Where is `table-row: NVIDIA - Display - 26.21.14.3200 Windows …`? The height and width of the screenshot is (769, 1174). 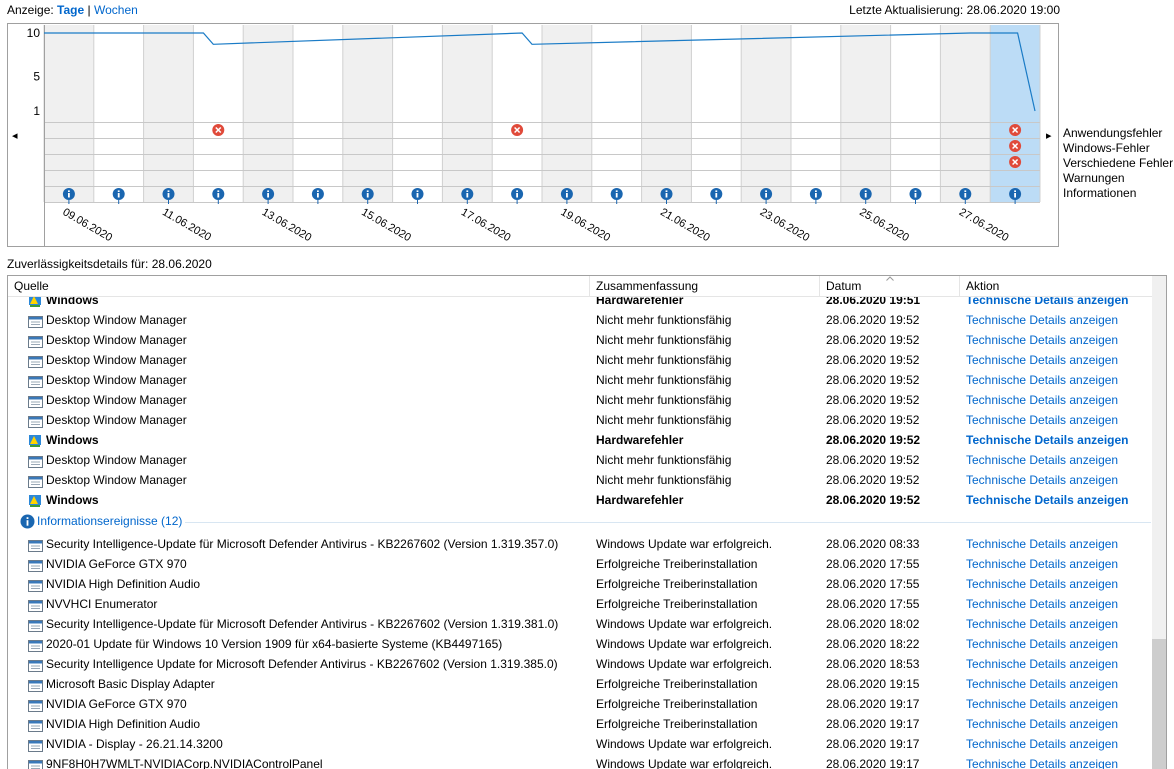 table-row: NVIDIA - Display - 26.21.14.3200 Windows … is located at coordinates (581, 744).